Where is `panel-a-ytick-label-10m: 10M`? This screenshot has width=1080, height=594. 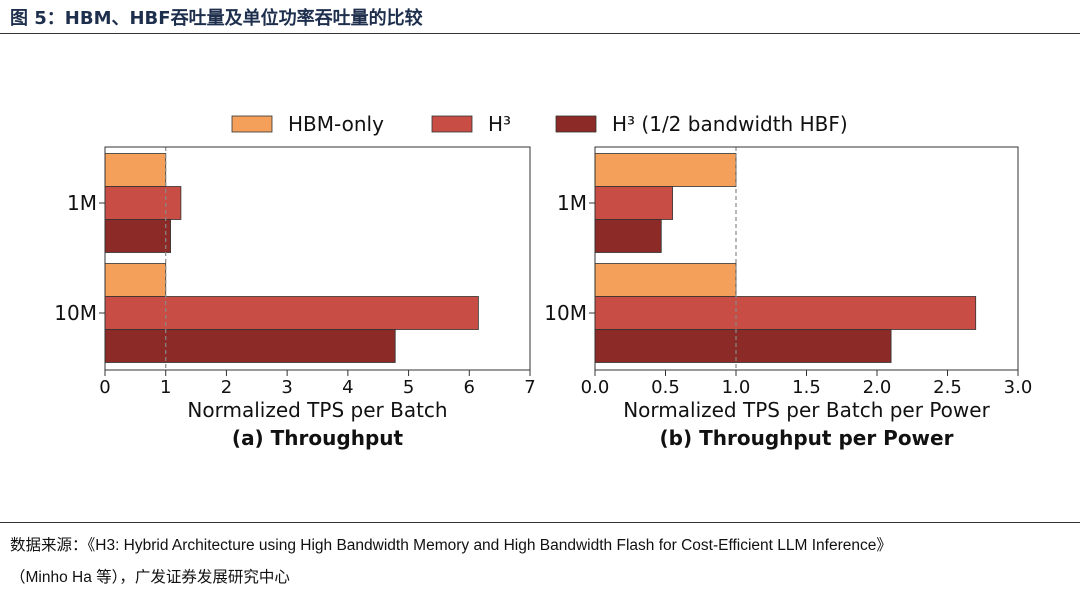
panel-a-ytick-label-10m: 10M is located at coordinates (75, 313).